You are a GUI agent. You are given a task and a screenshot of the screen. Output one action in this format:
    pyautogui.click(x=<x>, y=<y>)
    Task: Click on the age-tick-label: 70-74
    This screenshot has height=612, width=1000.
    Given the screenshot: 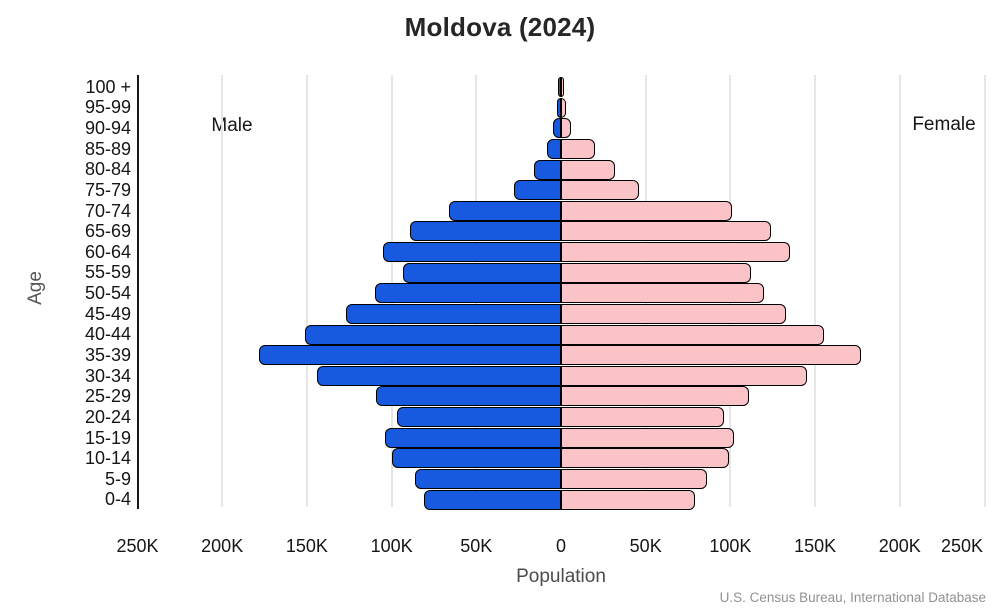 What is the action you would take?
    pyautogui.click(x=107, y=210)
    